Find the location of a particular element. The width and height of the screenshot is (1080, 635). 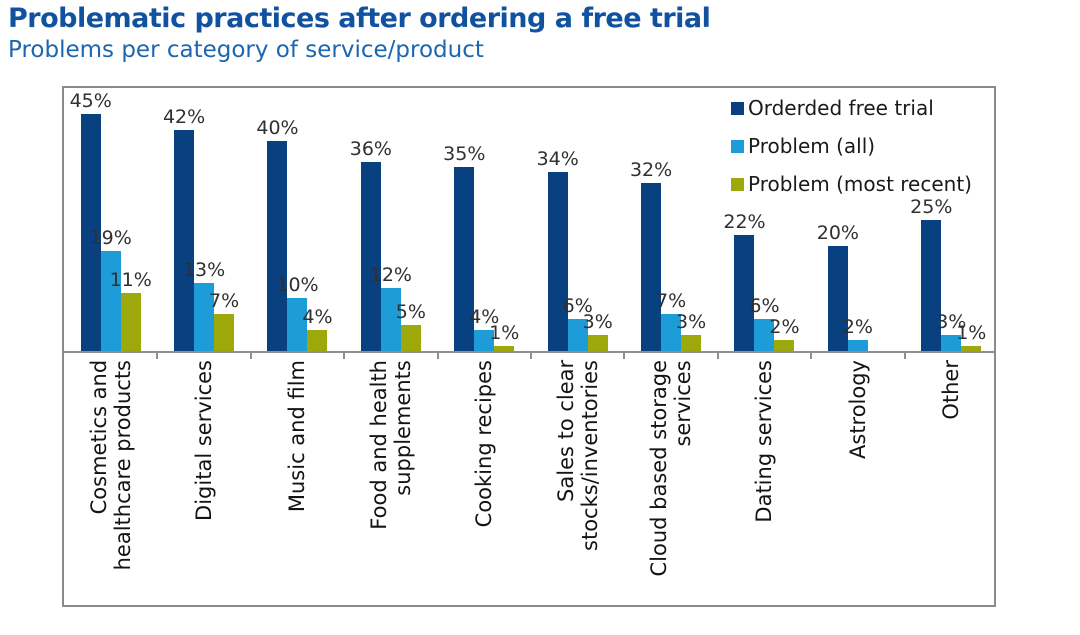

bar-value-label: 5% is located at coordinates (410, 311).